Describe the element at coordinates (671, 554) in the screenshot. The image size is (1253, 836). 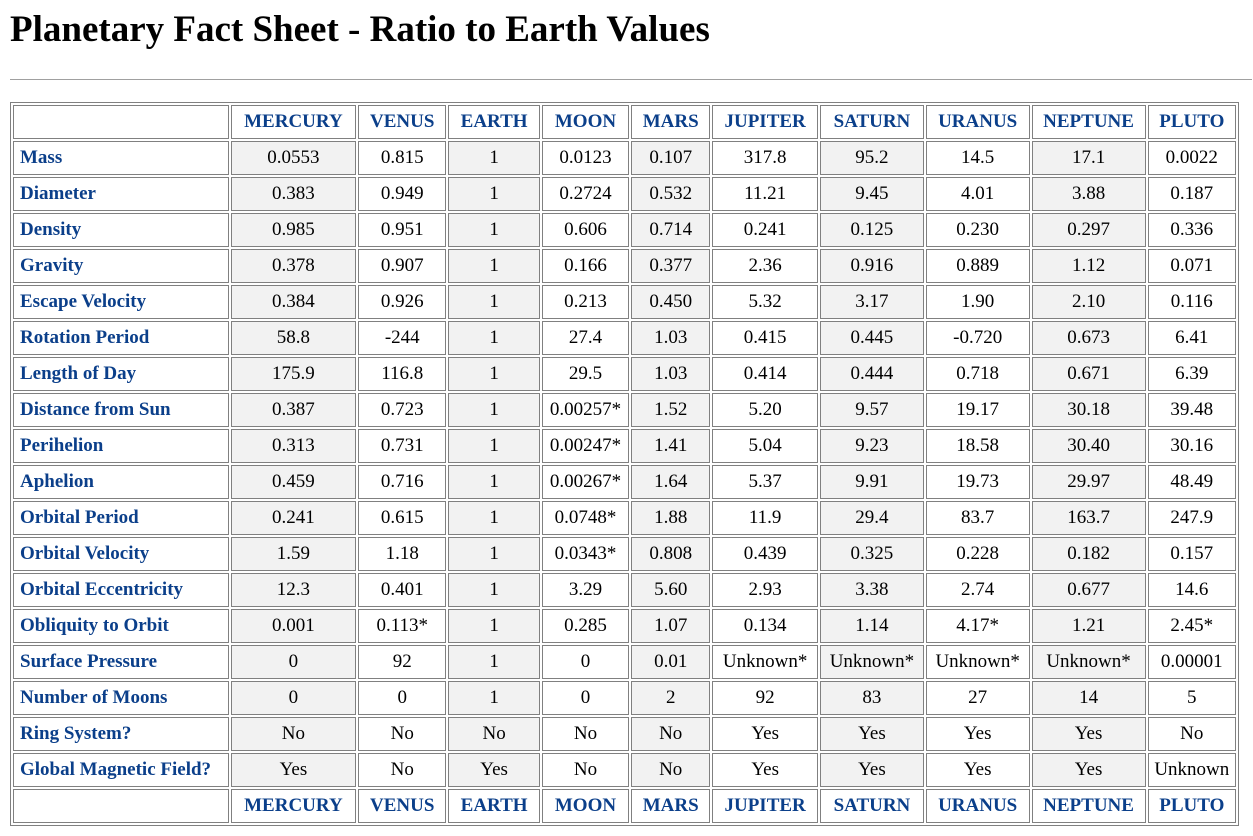
I see `value-cell: 0.808` at that location.